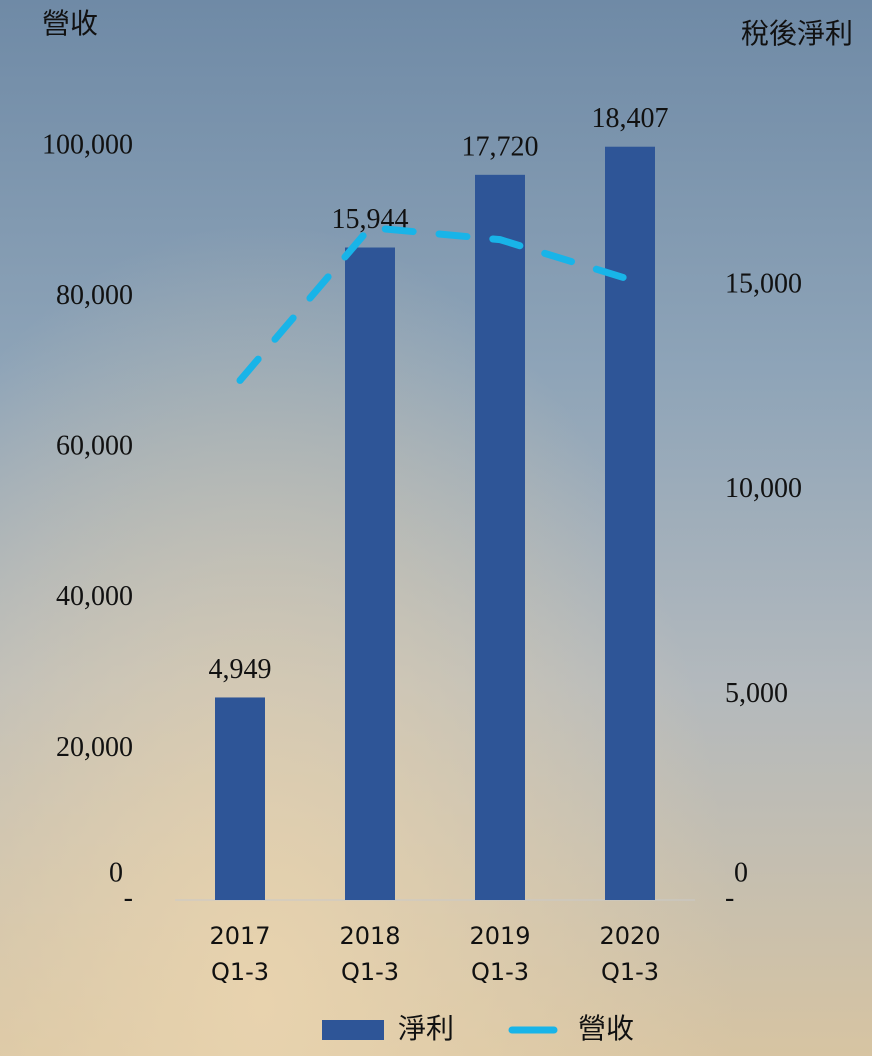 The image size is (872, 1056). I want to click on y-tick-label: -, so click(128, 897).